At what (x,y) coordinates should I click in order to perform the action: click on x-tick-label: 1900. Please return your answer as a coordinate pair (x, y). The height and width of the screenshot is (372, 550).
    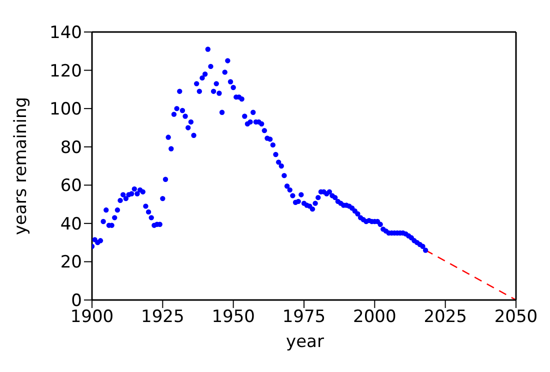
    Looking at the image, I should click on (92, 317).